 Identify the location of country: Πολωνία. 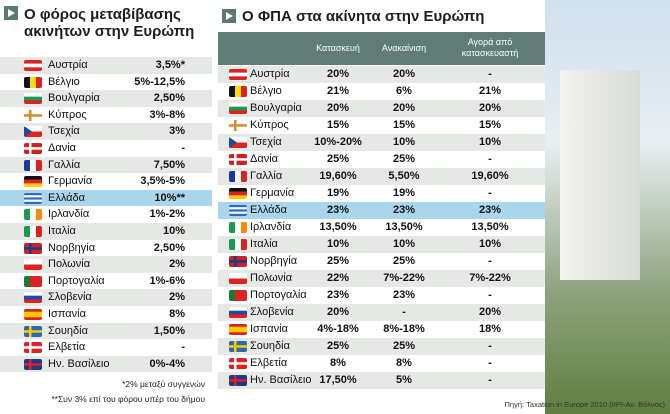
(271, 278).